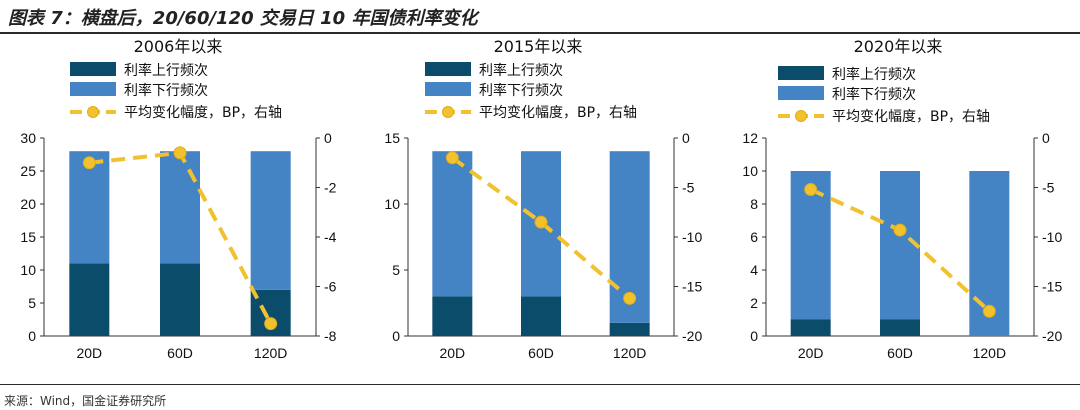 Image resolution: width=1080 pixels, height=410 pixels. I want to click on line-avg-change, so click(541, 228).